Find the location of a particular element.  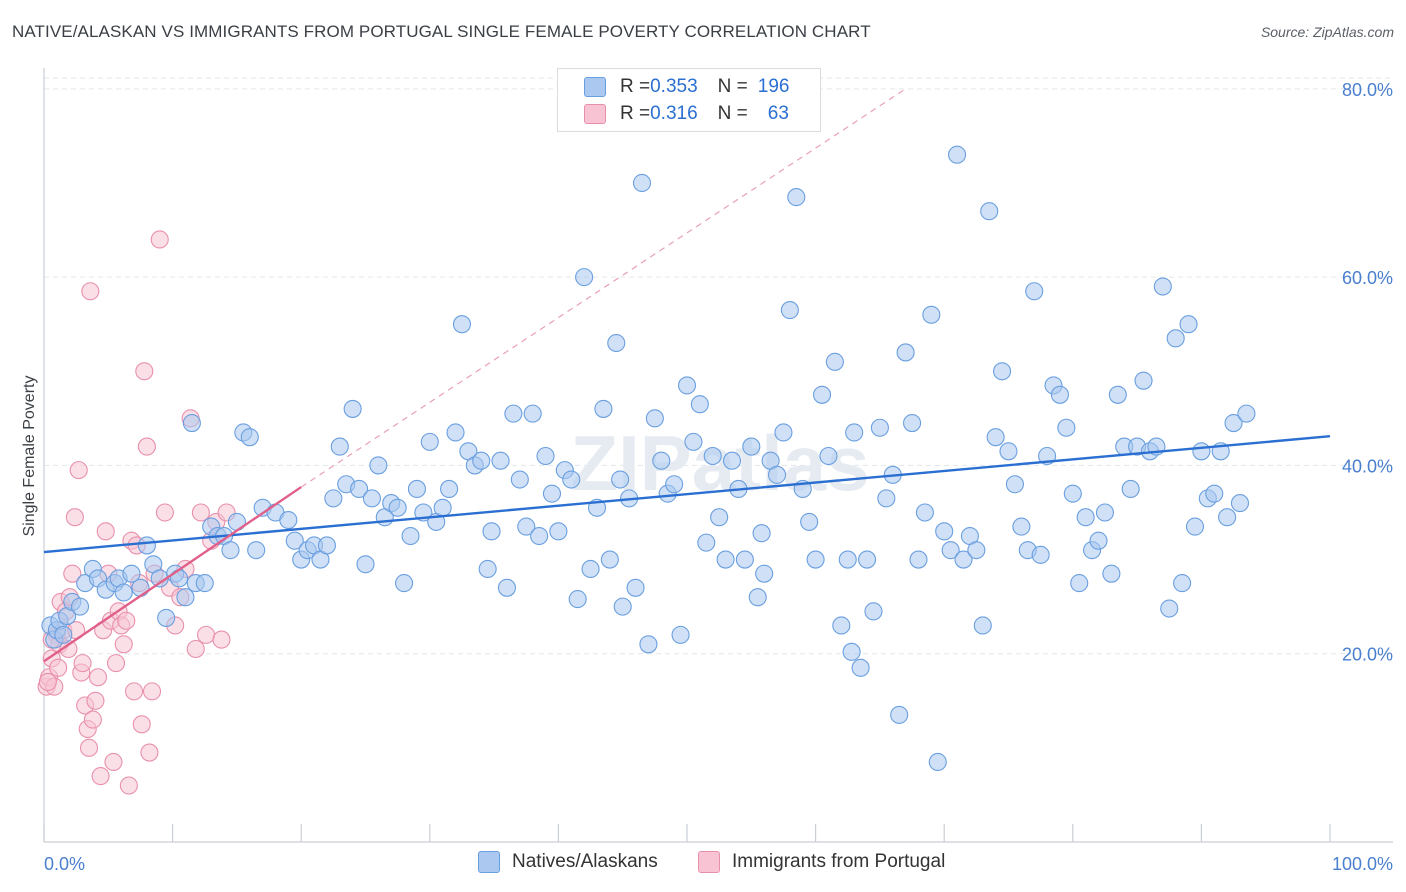

y-tick-label: 20.0% is located at coordinates (1367, 655).